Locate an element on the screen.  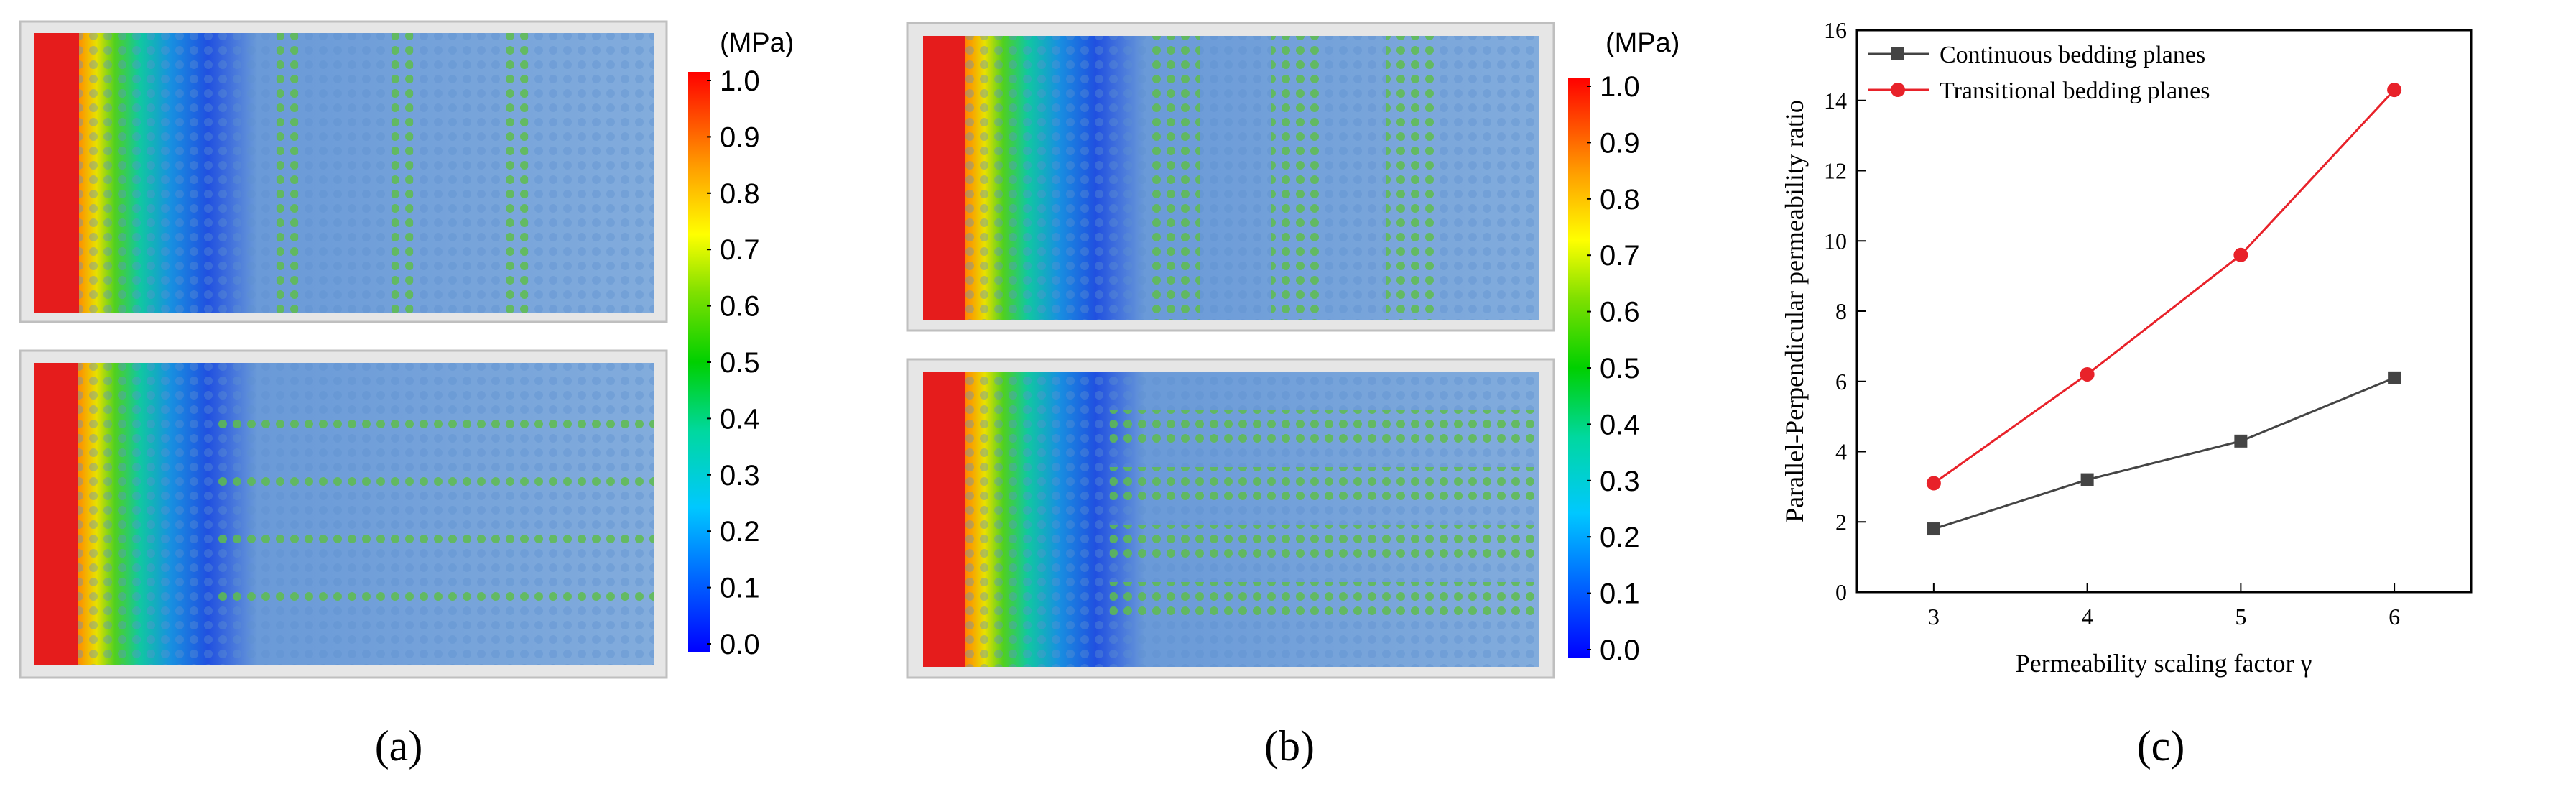
panel-a-colorbar: (MPa) 1.0 0.9 0.8 0.7 0.6 0.5 0.4 0.3 0.2 0.1 0.0 is located at coordinates (741, 344).